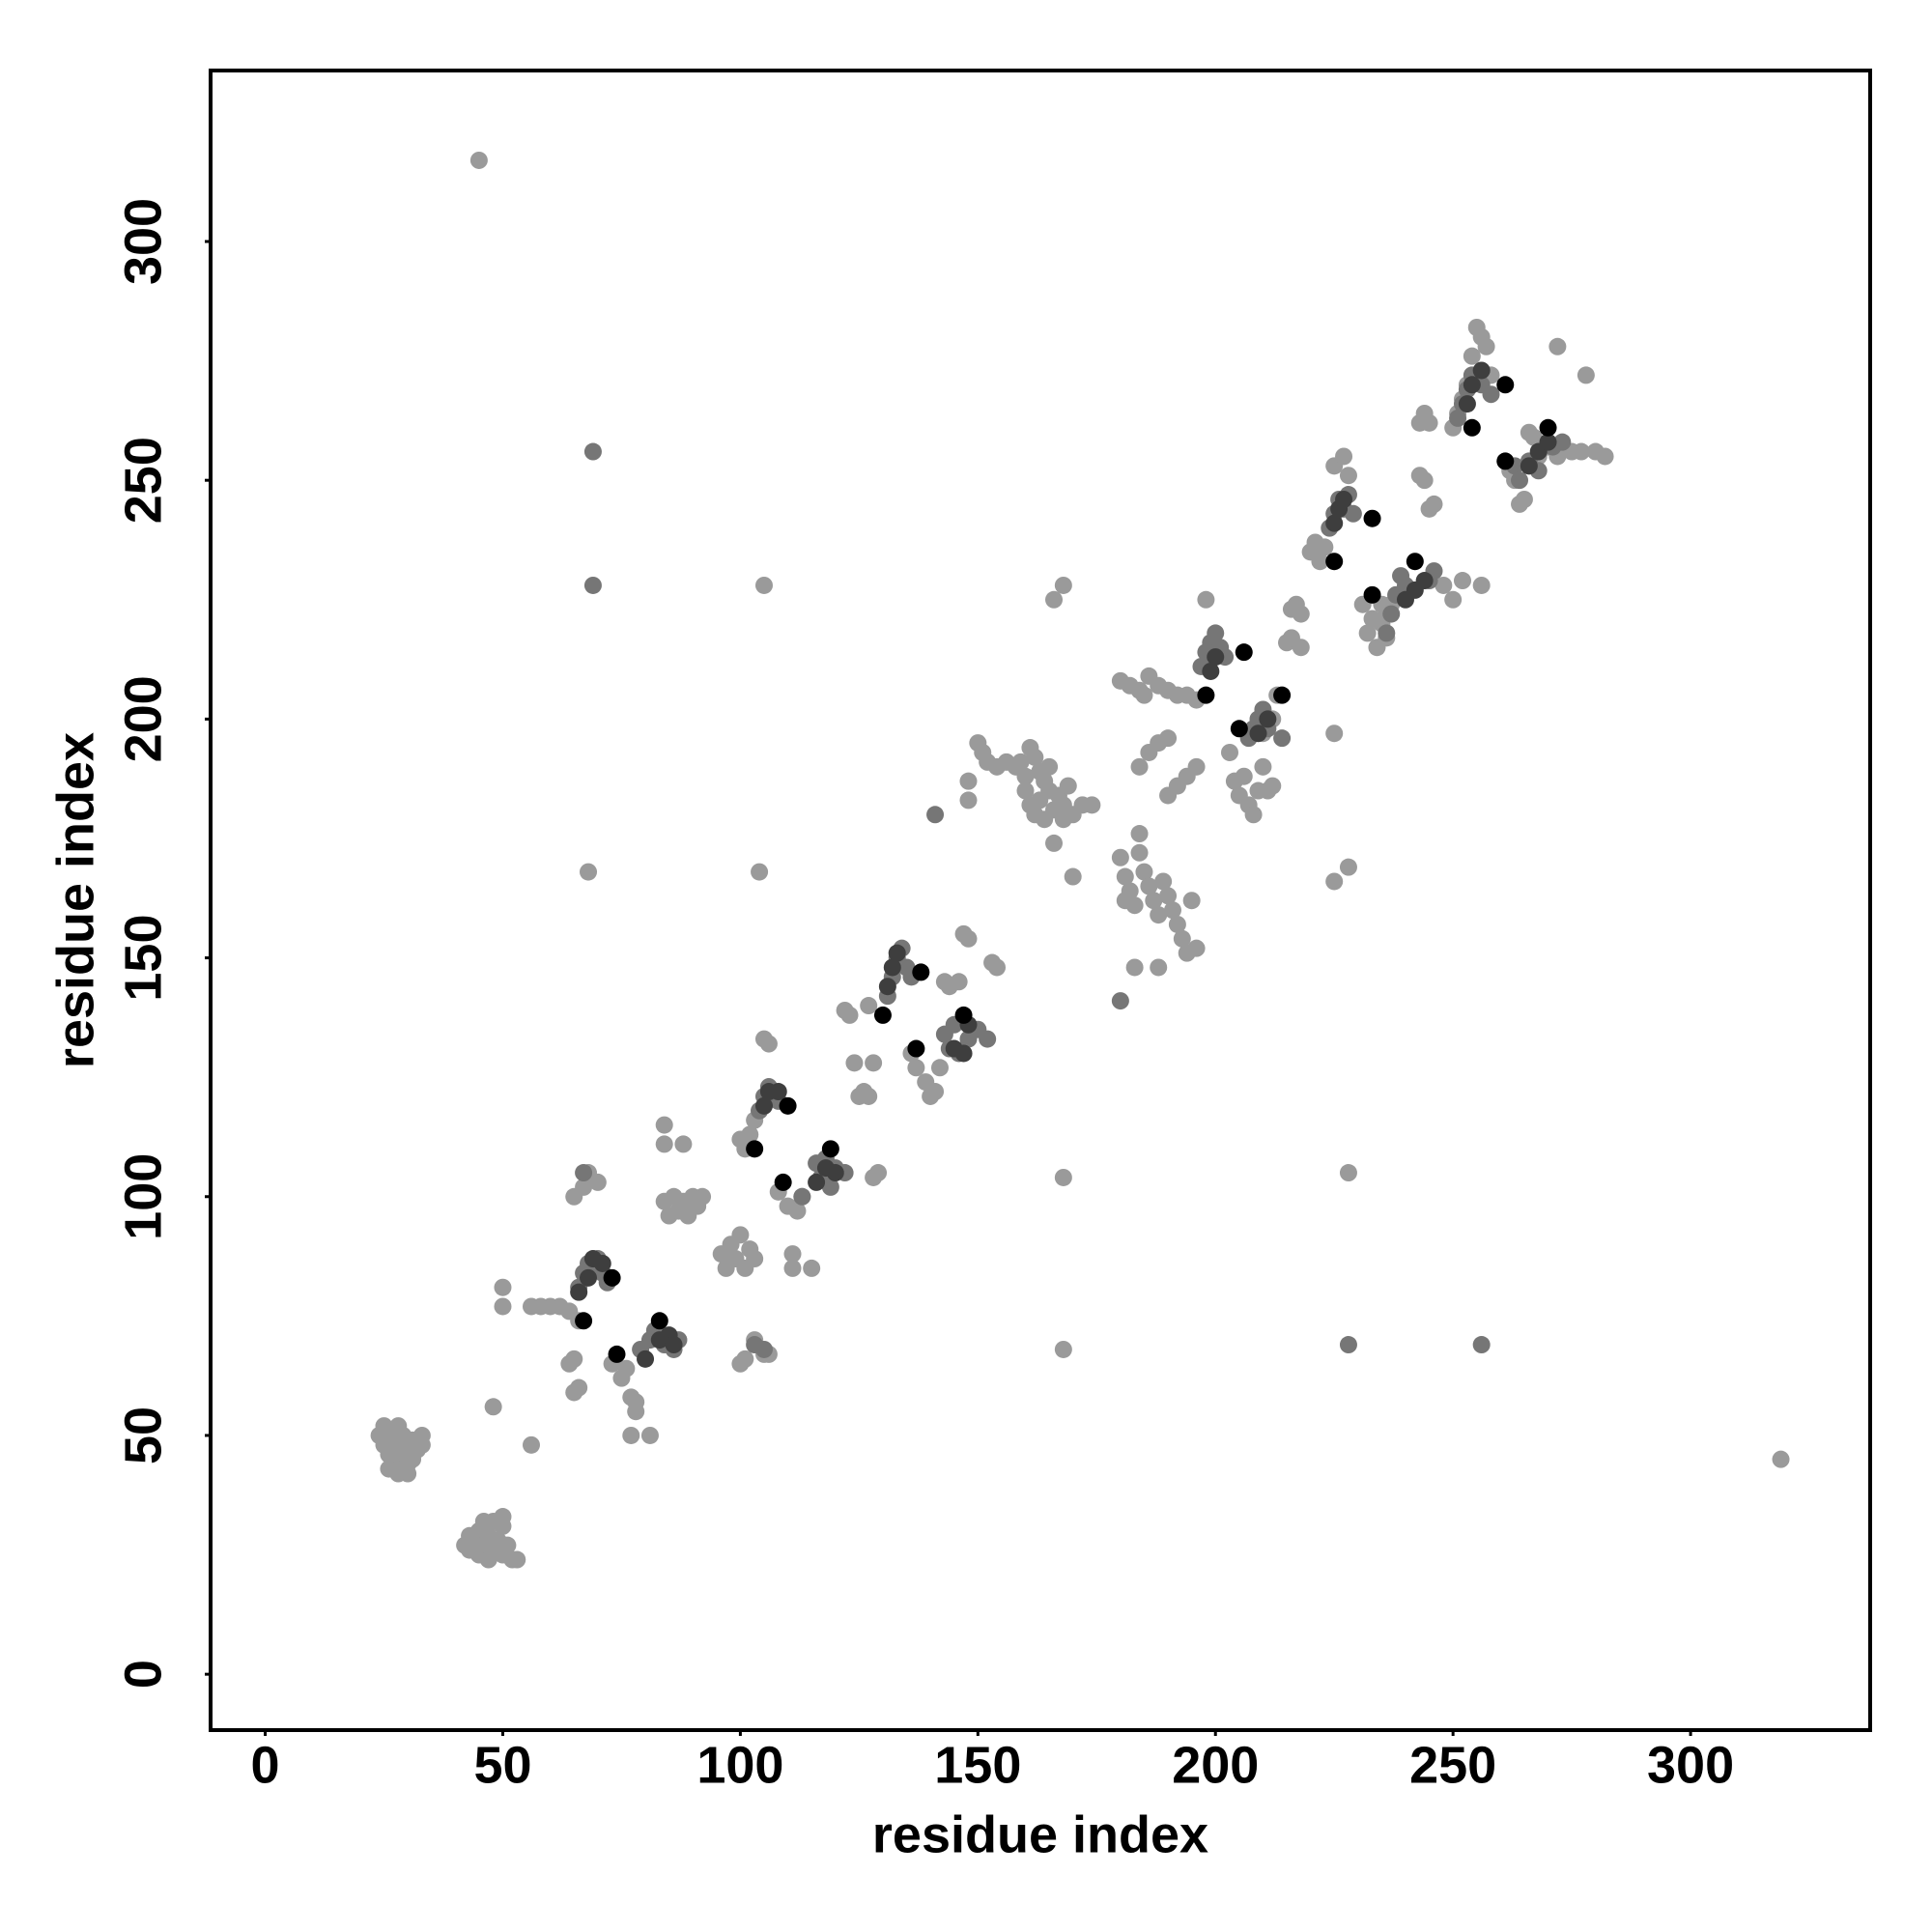 The height and width of the screenshot is (1932, 1932). I want to click on y-tick-label: 250, so click(143, 480).